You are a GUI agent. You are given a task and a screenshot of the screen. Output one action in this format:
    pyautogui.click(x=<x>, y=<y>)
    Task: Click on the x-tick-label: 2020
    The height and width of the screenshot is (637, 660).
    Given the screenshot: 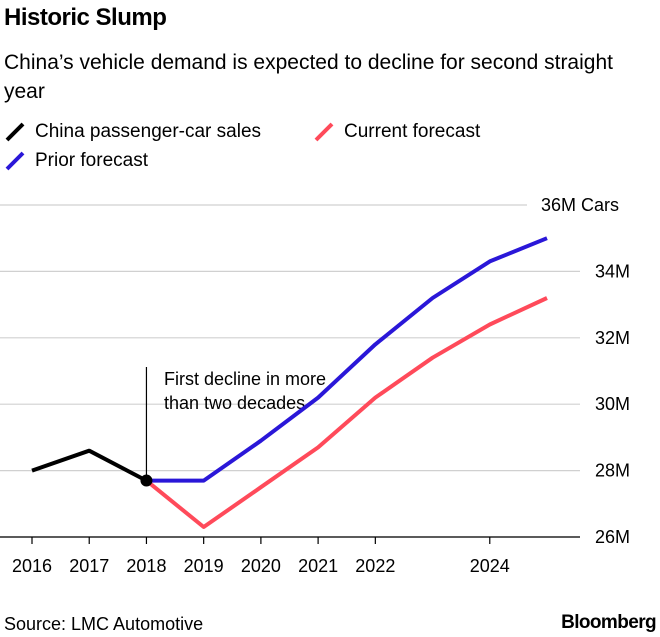 What is the action you would take?
    pyautogui.click(x=261, y=566)
    